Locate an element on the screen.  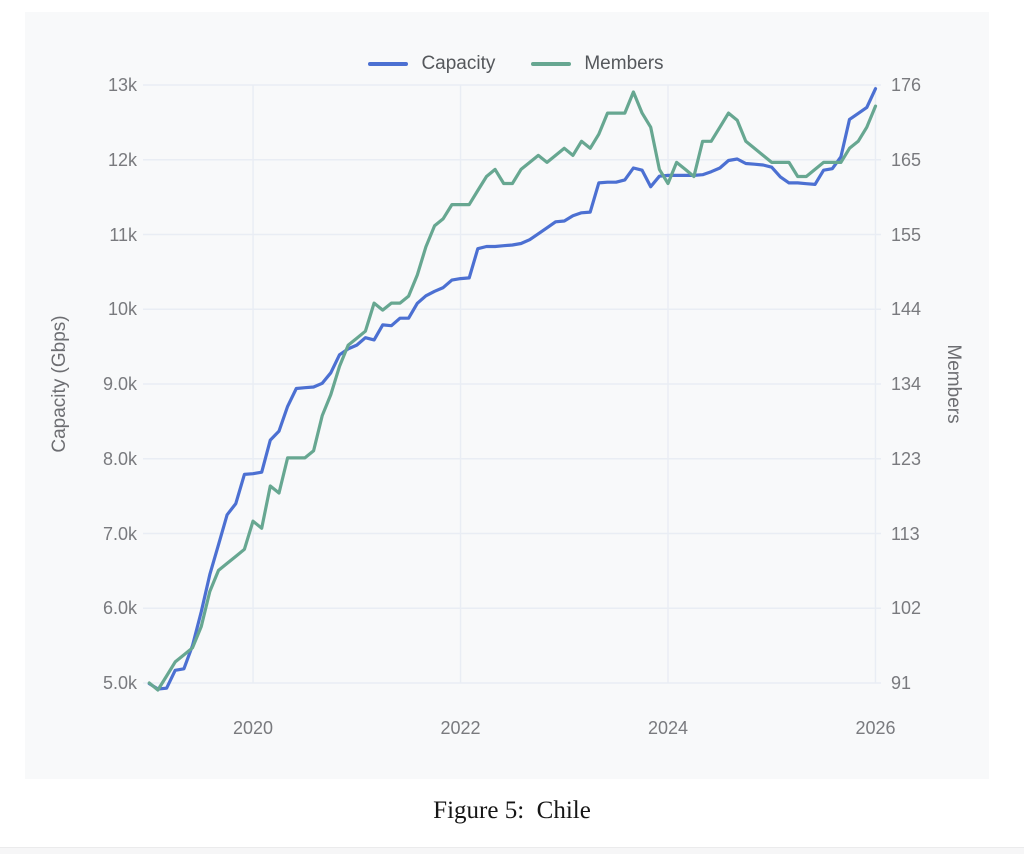
bottom-divider is located at coordinates (512, 850).